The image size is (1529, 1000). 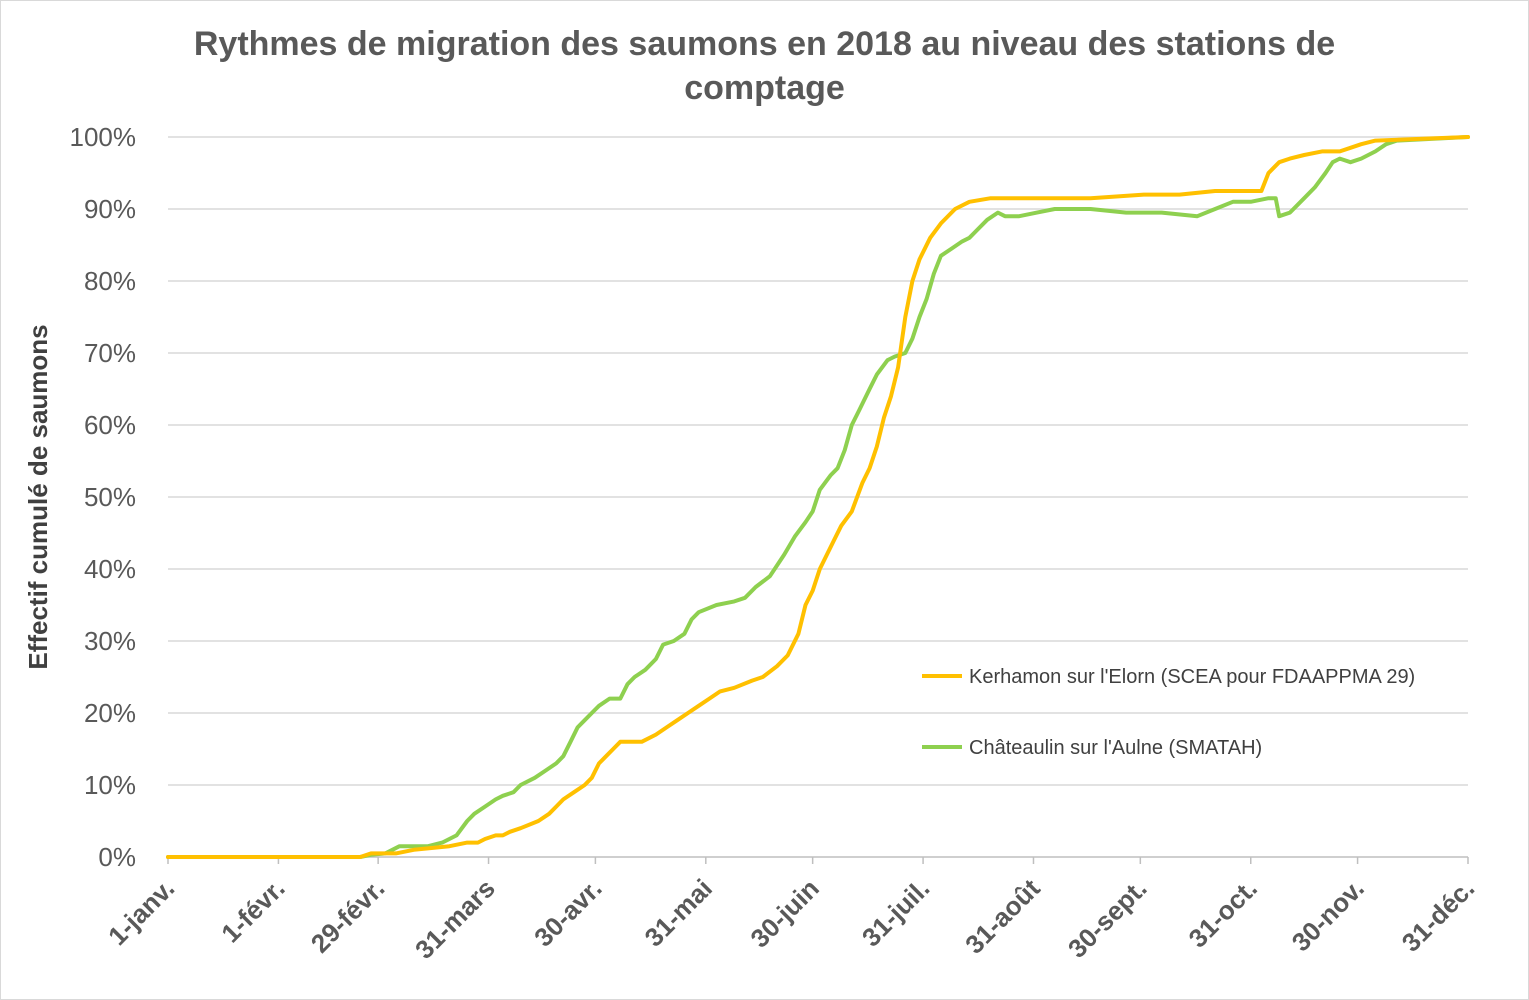 What do you see at coordinates (252, 910) in the screenshot?
I see `x-tick-label: 1-févr.` at bounding box center [252, 910].